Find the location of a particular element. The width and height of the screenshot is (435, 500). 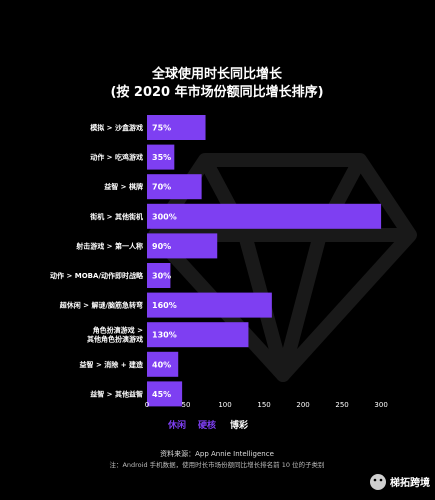

category-label: 超休闲 > 解谜/脑筋急转弯 is located at coordinates (101, 305).